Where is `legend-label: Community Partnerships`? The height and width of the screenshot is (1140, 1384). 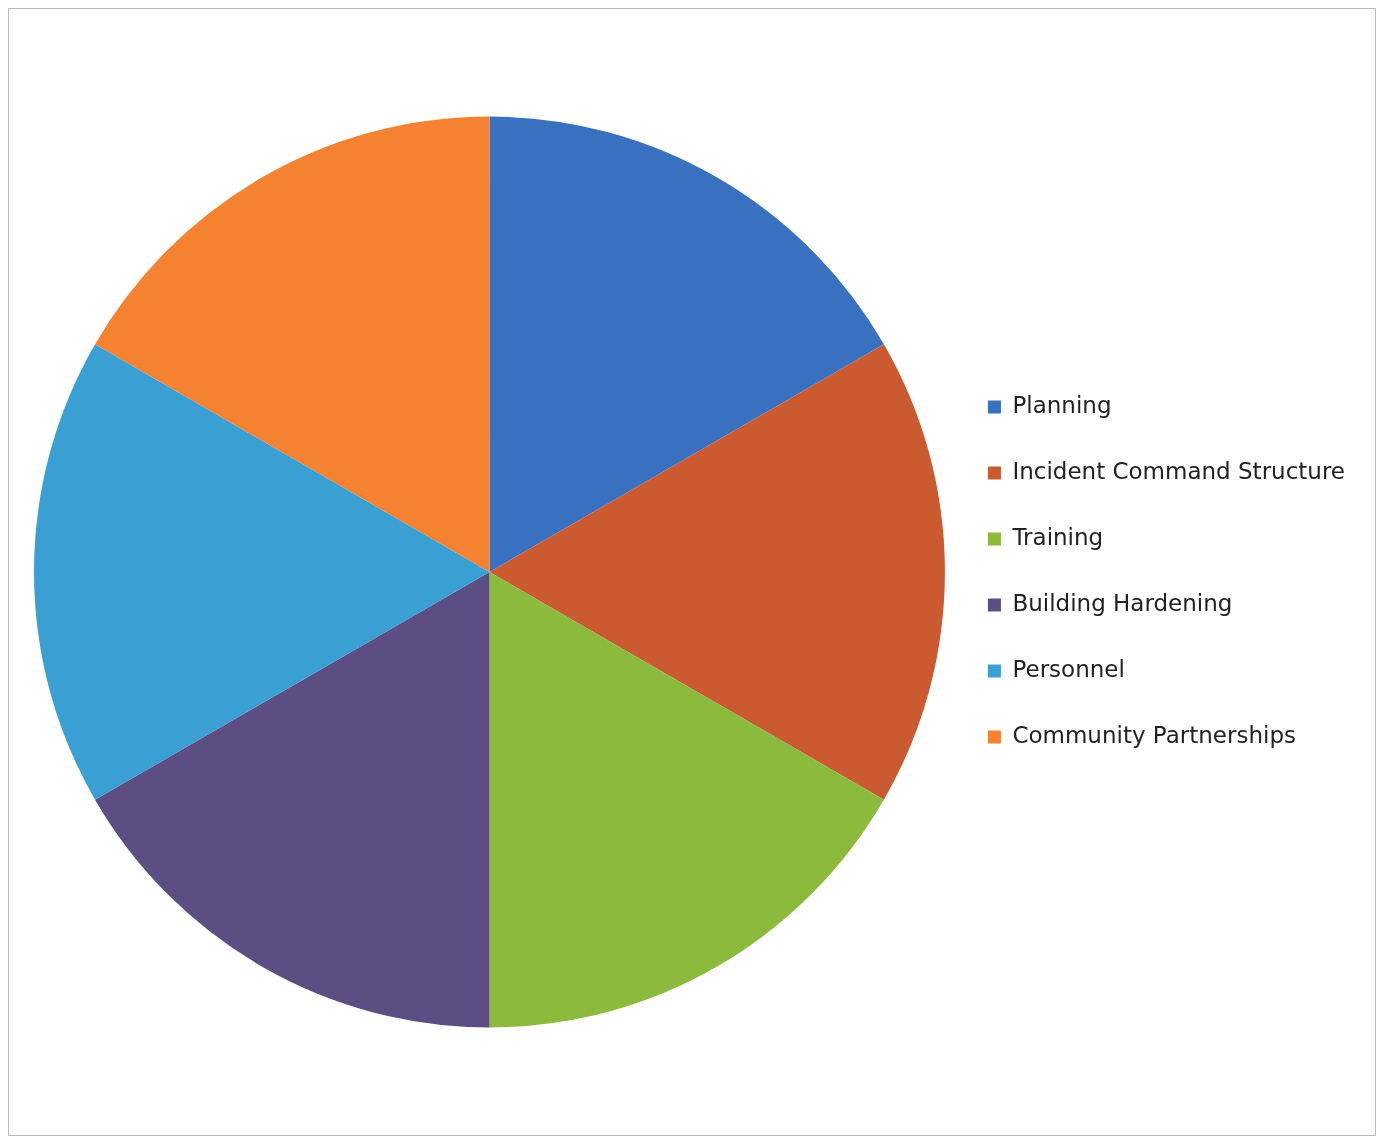 legend-label: Community Partnerships is located at coordinates (1154, 734).